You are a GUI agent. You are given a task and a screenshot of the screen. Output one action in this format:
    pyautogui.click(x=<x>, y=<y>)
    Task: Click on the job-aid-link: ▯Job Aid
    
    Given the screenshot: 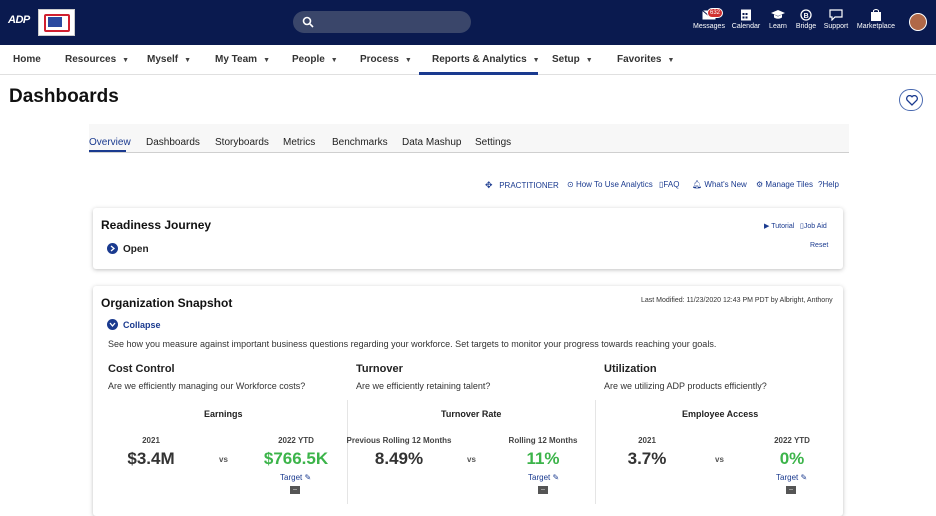 What is the action you would take?
    pyautogui.click(x=813, y=226)
    